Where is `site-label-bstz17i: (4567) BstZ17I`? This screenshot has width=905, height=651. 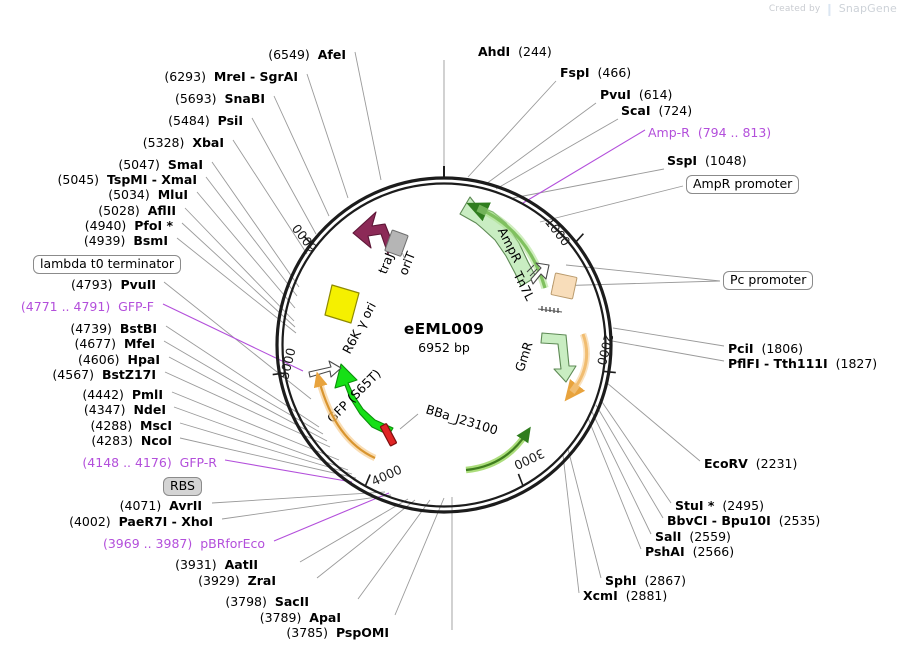
site-label-bstz17i: (4567) BstZ17I is located at coordinates (104, 374).